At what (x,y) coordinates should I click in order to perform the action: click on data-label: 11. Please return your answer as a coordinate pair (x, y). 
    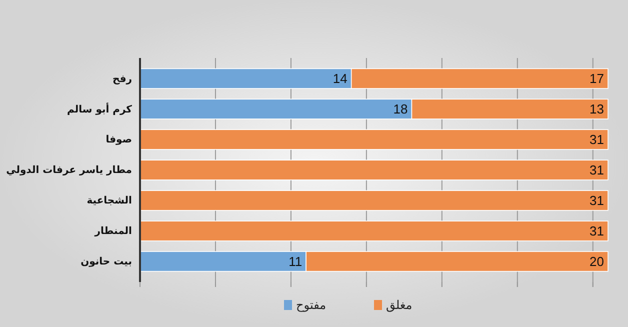
    Looking at the image, I should click on (295, 261).